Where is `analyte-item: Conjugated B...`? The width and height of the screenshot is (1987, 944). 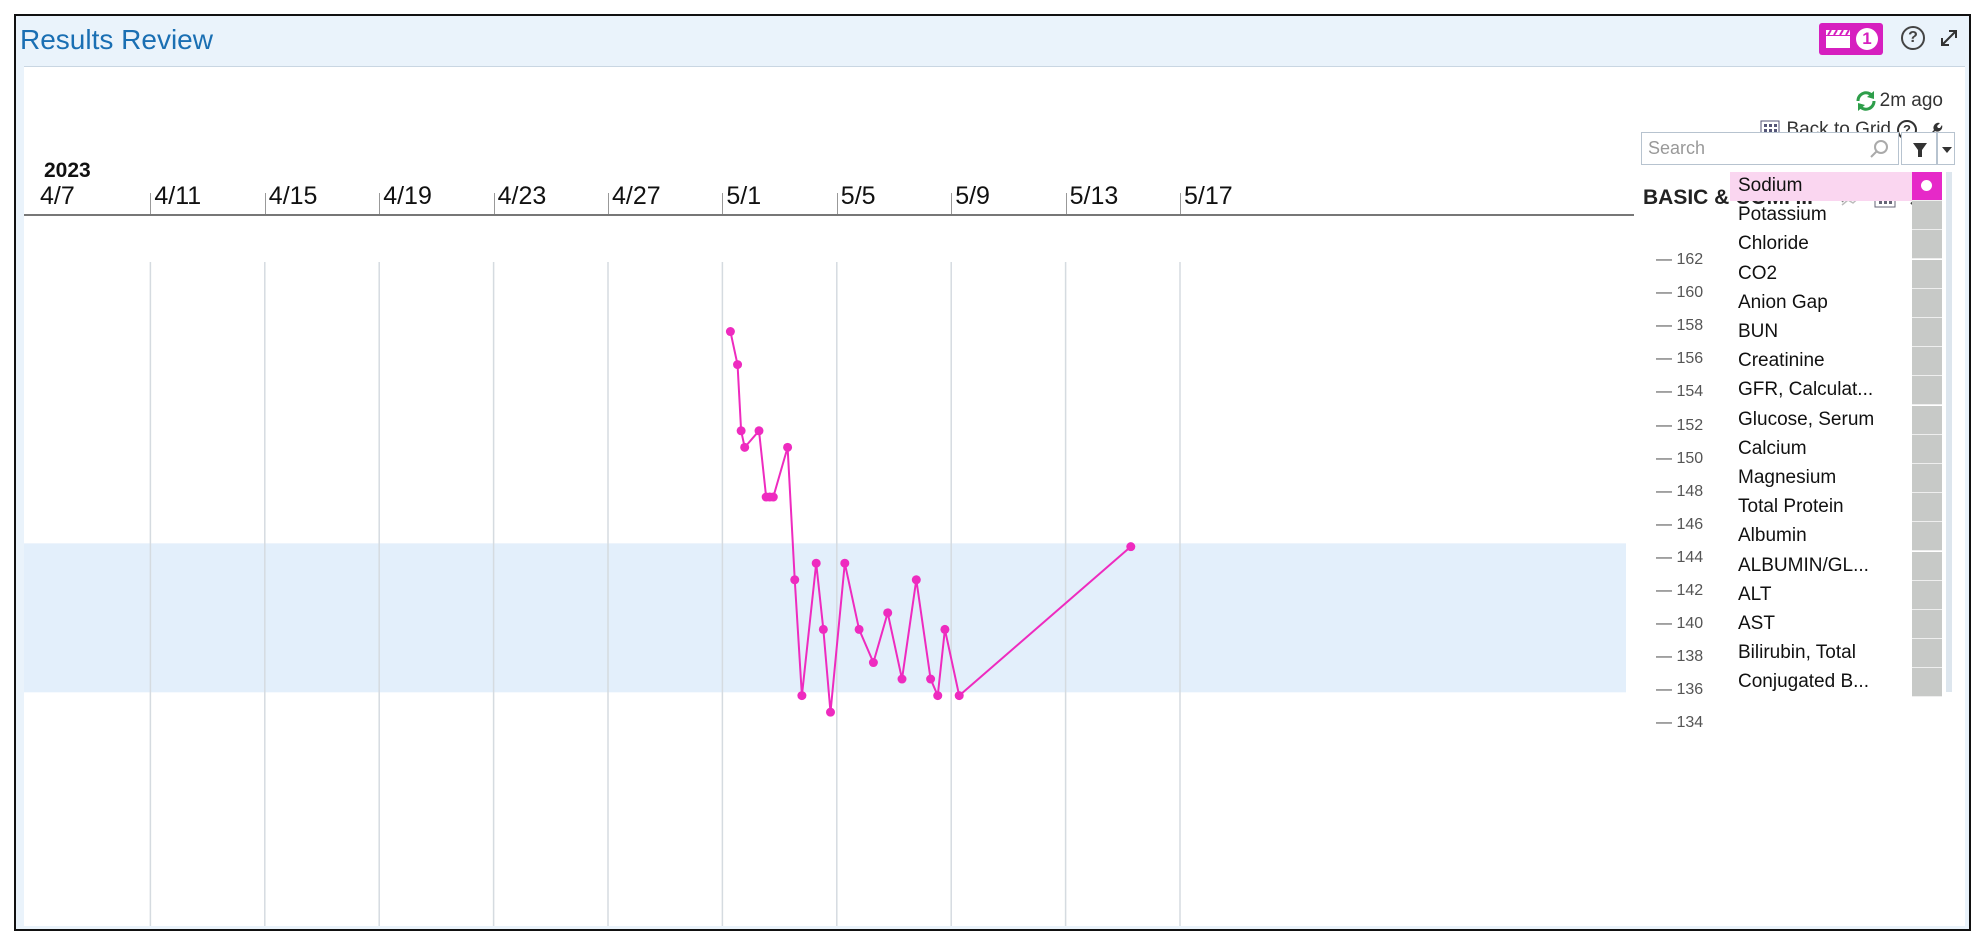 analyte-item: Conjugated B... is located at coordinates (1836, 683).